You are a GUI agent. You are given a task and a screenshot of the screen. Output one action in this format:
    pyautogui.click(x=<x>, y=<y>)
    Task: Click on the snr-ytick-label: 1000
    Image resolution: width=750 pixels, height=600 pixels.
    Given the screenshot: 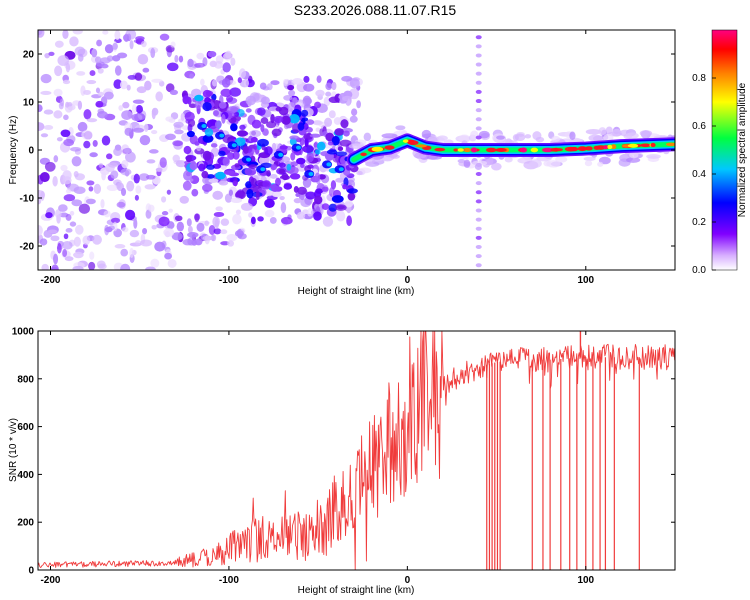 What is the action you would take?
    pyautogui.click(x=23, y=332)
    